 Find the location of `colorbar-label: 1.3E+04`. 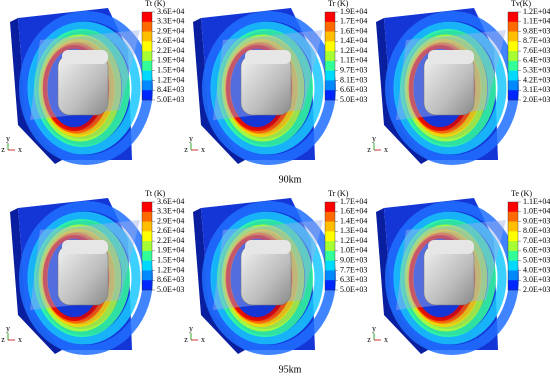

colorbar-label: 1.3E+04 is located at coordinates (353, 230).